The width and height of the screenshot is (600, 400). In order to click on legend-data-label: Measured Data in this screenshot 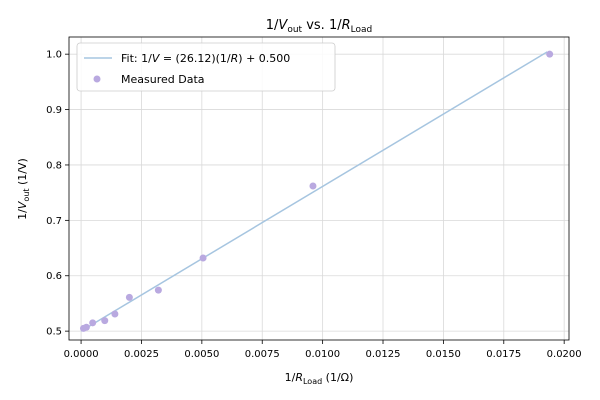, I will do `click(163, 79)`.